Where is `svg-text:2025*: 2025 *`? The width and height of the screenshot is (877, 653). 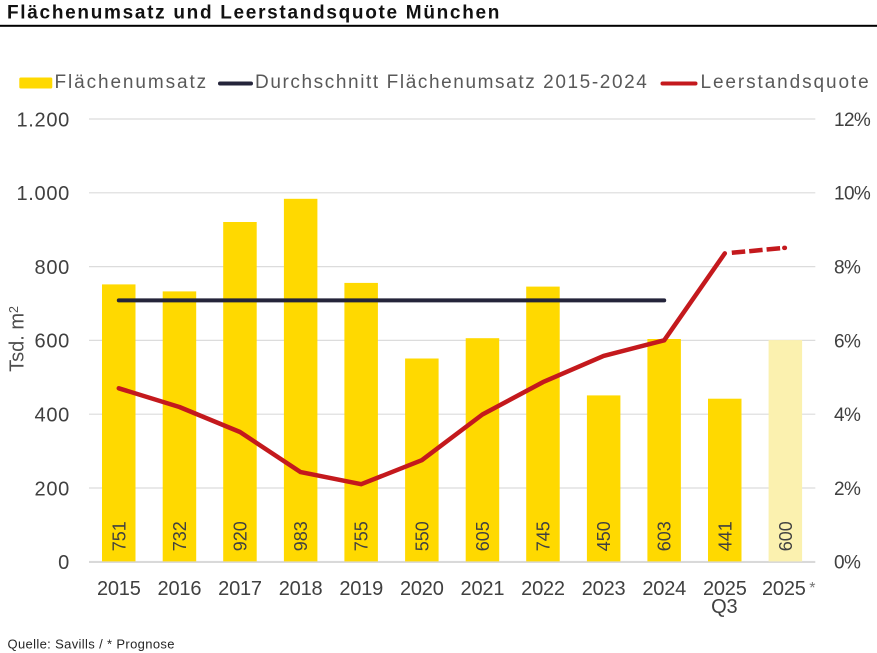
svg-text:2025*: 2025 * is located at coordinates (788, 589).